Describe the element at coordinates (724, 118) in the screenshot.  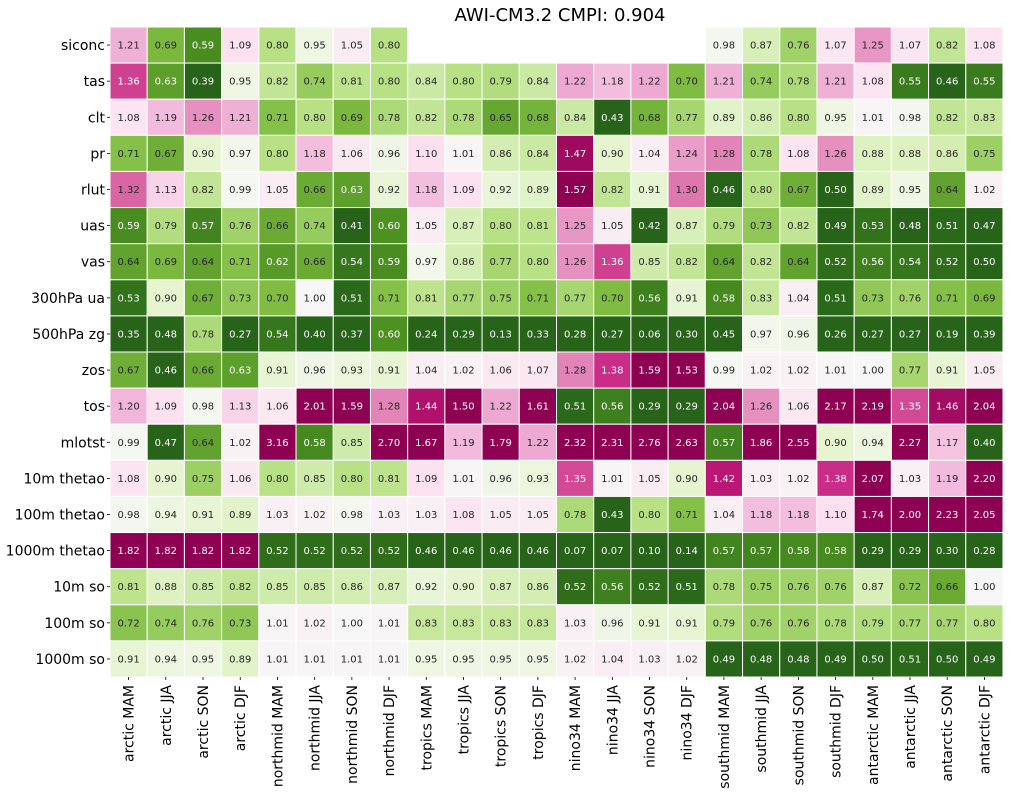
I see `cell-value-label: 0.89` at that location.